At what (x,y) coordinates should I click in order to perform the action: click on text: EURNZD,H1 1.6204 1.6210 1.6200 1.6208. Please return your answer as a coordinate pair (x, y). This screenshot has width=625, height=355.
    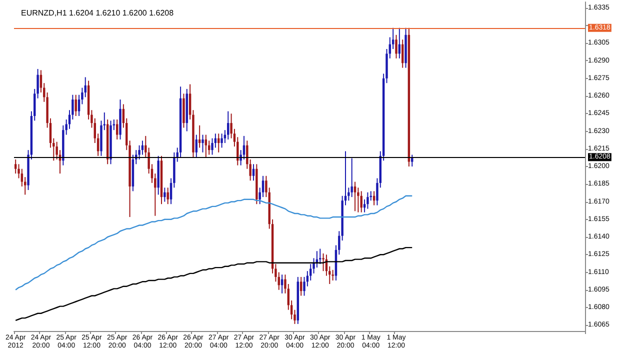
    Looking at the image, I should click on (97, 13).